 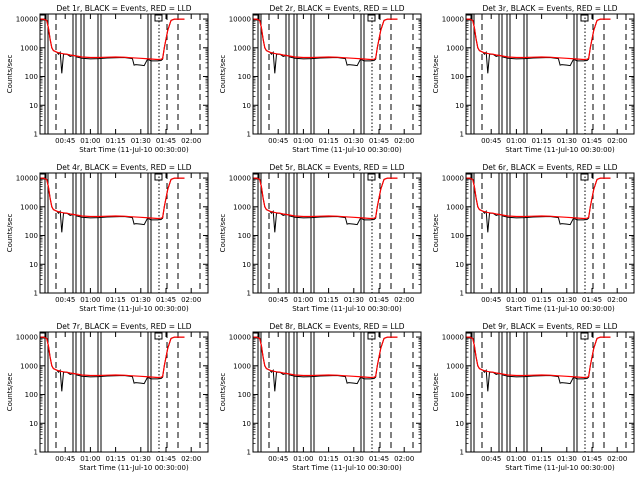 What do you see at coordinates (549, 167) in the screenshot?
I see `panel-title: Det 6r, BLACK = Events, RED = LLD` at bounding box center [549, 167].